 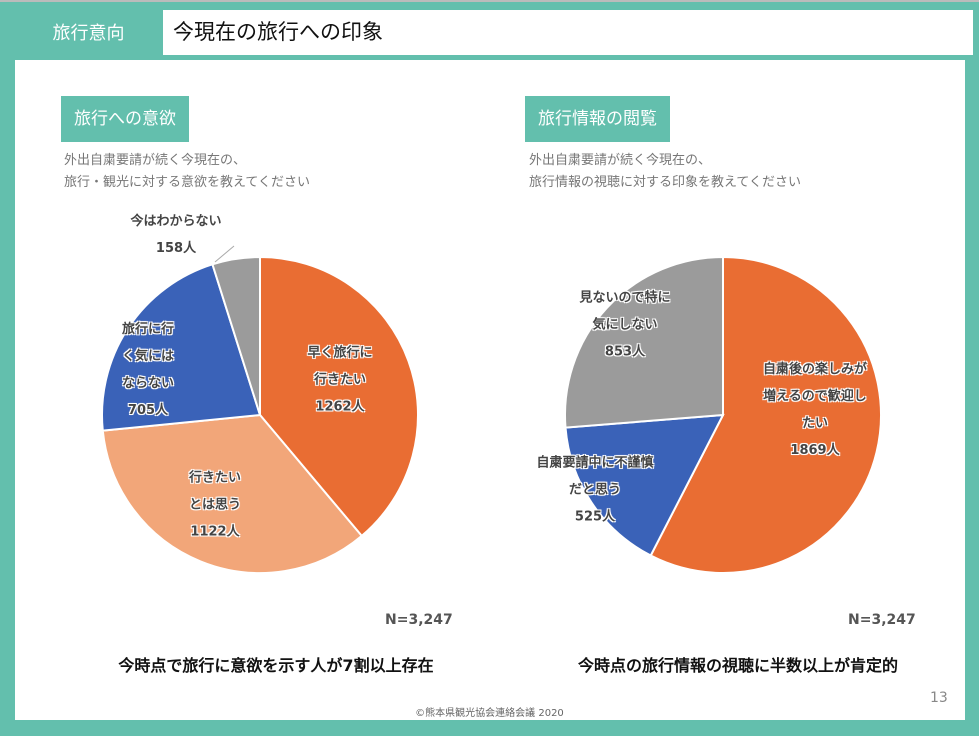 What do you see at coordinates (340, 353) in the screenshot?
I see `slice-label-line: 早く旅行に` at bounding box center [340, 353].